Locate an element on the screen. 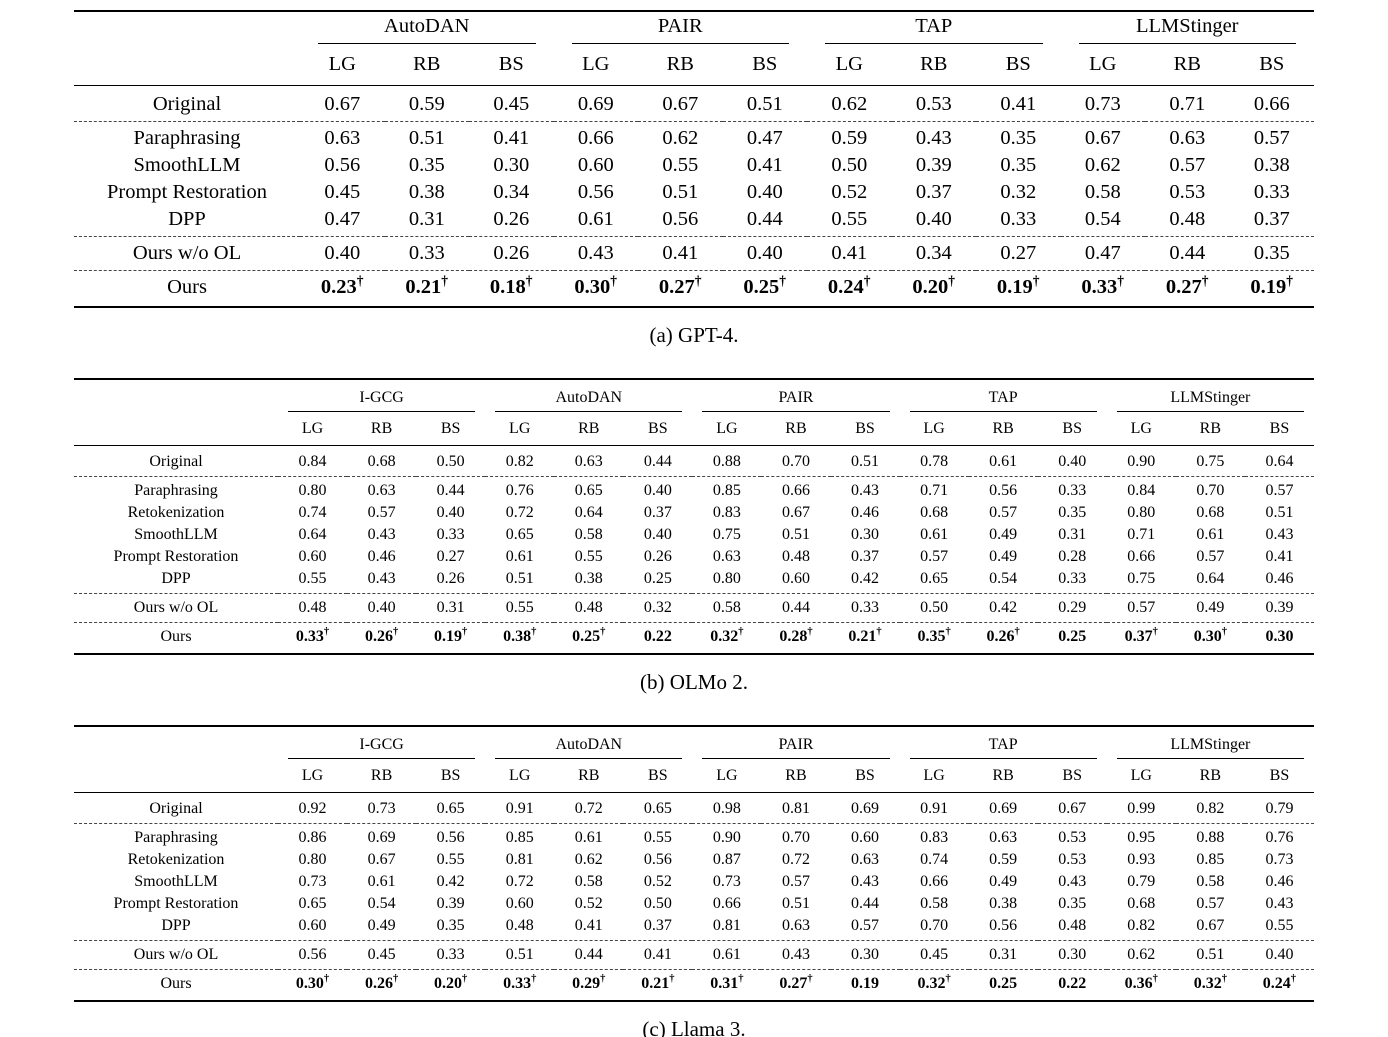 This screenshot has height=1037, width=1388. attack-group-header-i-gcg: I-GCG is located at coordinates (381, 396).